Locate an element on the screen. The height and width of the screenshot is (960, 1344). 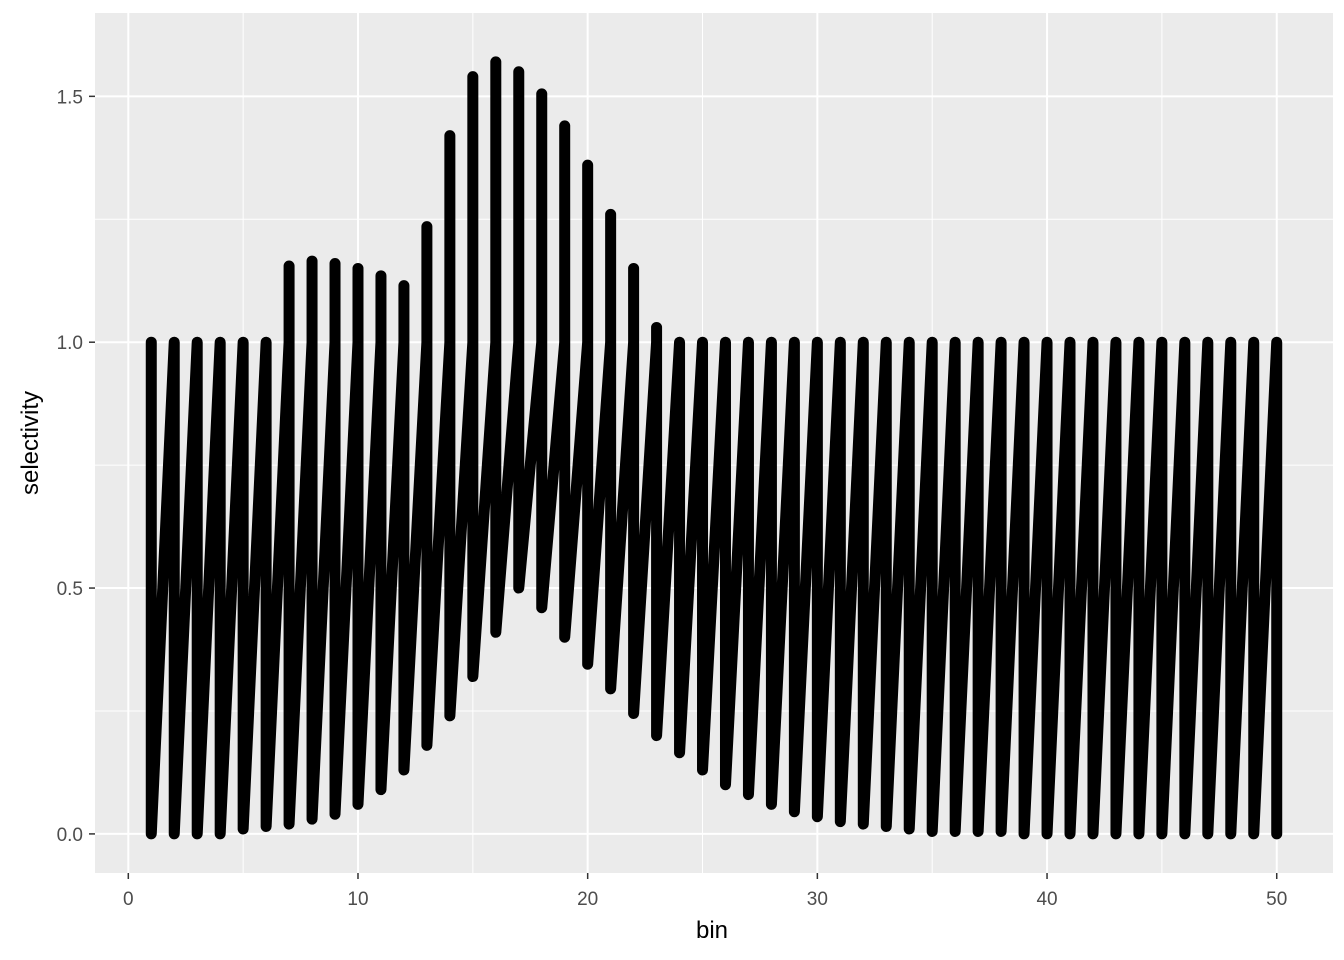
x-axis-title: bin is located at coordinates (712, 930).